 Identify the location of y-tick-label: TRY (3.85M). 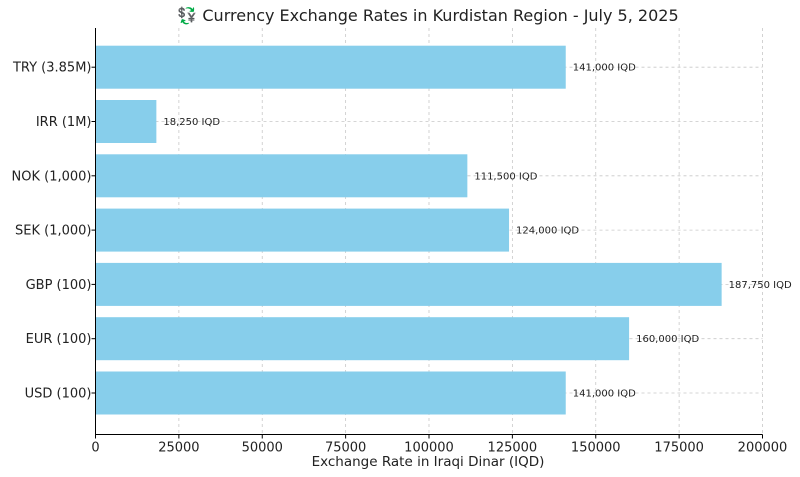
(52, 68).